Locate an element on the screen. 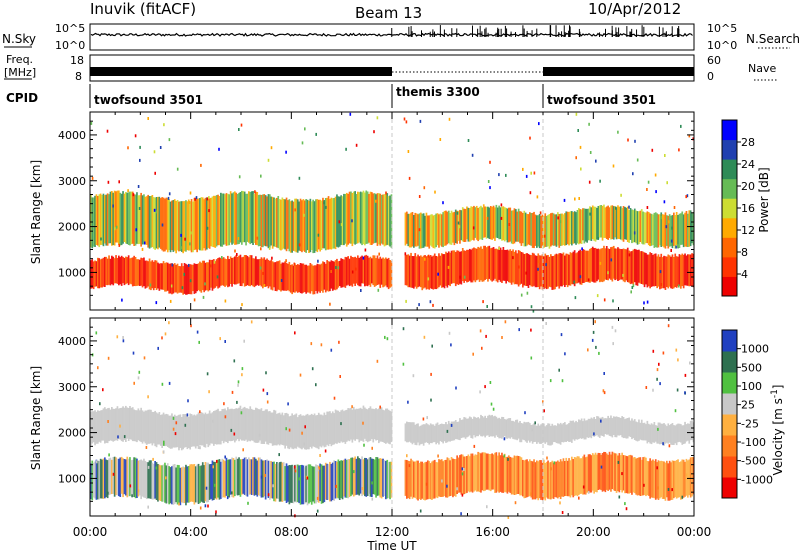 Image resolution: width=800 pixels, height=554 pixels. velocity-colorbar-frame is located at coordinates (729, 414).